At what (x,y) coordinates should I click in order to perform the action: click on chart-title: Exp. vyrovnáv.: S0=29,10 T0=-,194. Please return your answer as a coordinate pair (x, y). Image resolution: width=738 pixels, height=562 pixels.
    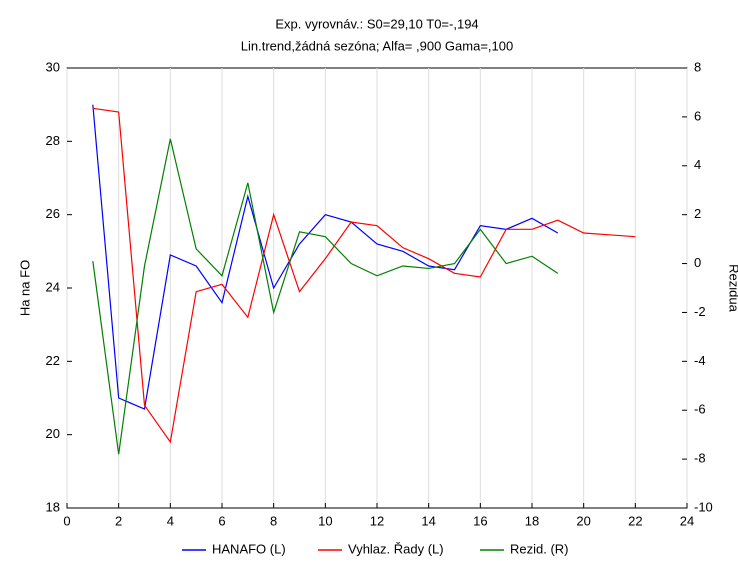
    Looking at the image, I should click on (376, 23).